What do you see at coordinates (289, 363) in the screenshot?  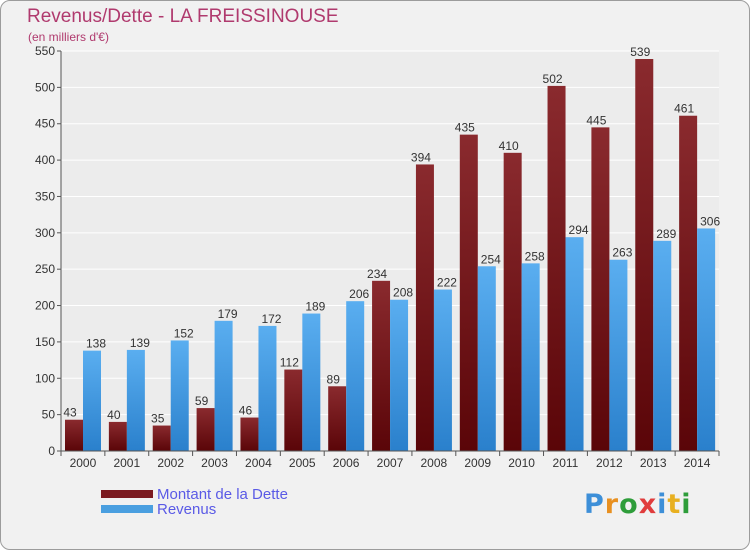 I see `data-label-dette: 112` at bounding box center [289, 363].